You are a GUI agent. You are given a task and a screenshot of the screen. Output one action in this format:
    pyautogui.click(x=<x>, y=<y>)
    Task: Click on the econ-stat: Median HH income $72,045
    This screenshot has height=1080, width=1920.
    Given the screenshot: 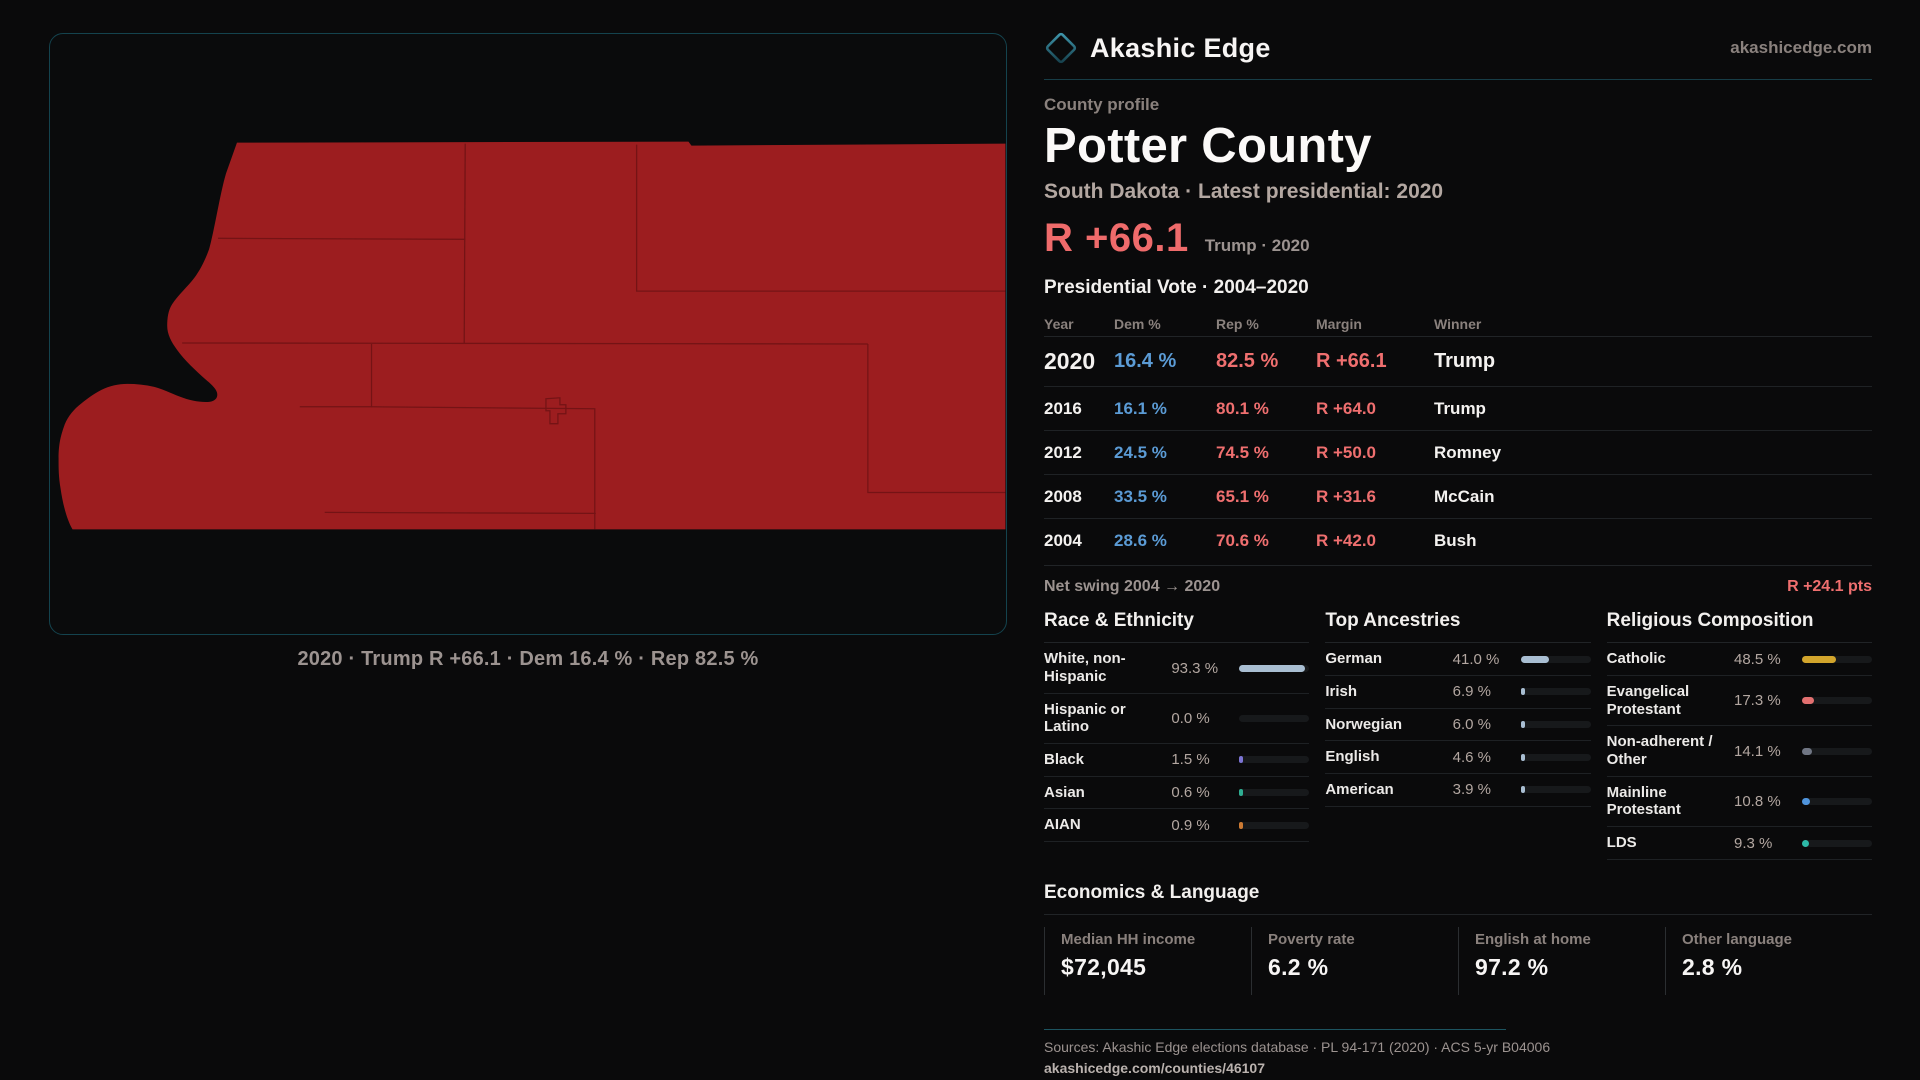 What is the action you would take?
    pyautogui.click(x=1147, y=960)
    